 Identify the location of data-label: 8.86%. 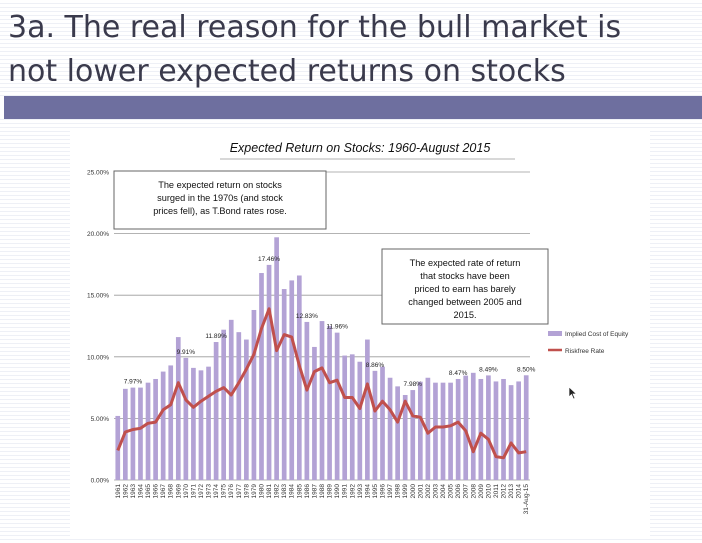
(375, 365).